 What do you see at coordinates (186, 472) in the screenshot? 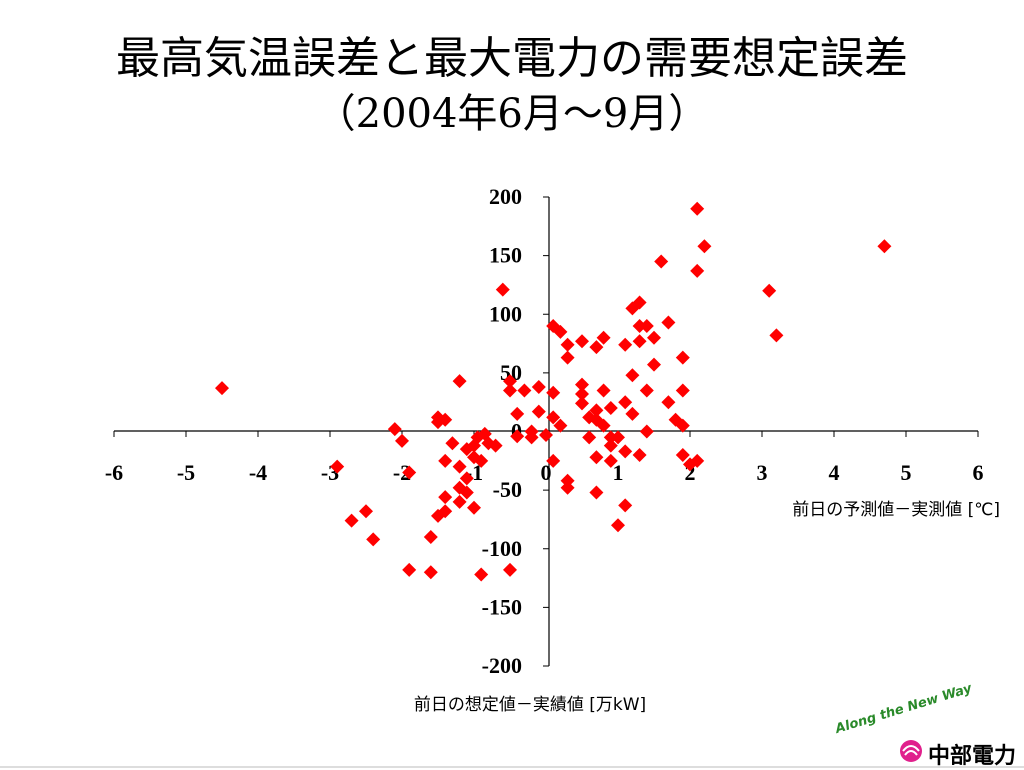
I see `x-tick-label: -5` at bounding box center [186, 472].